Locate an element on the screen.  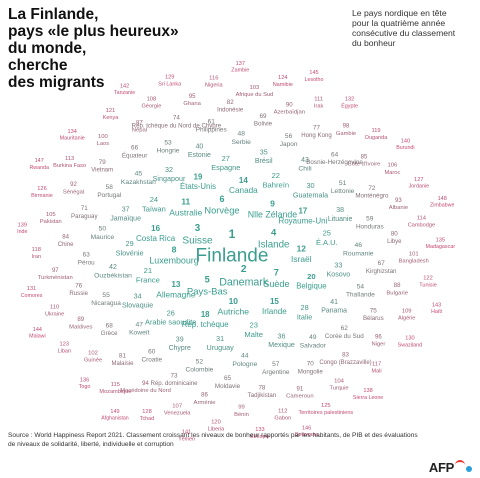
country-name: Maurice is located at coordinates (103, 237).